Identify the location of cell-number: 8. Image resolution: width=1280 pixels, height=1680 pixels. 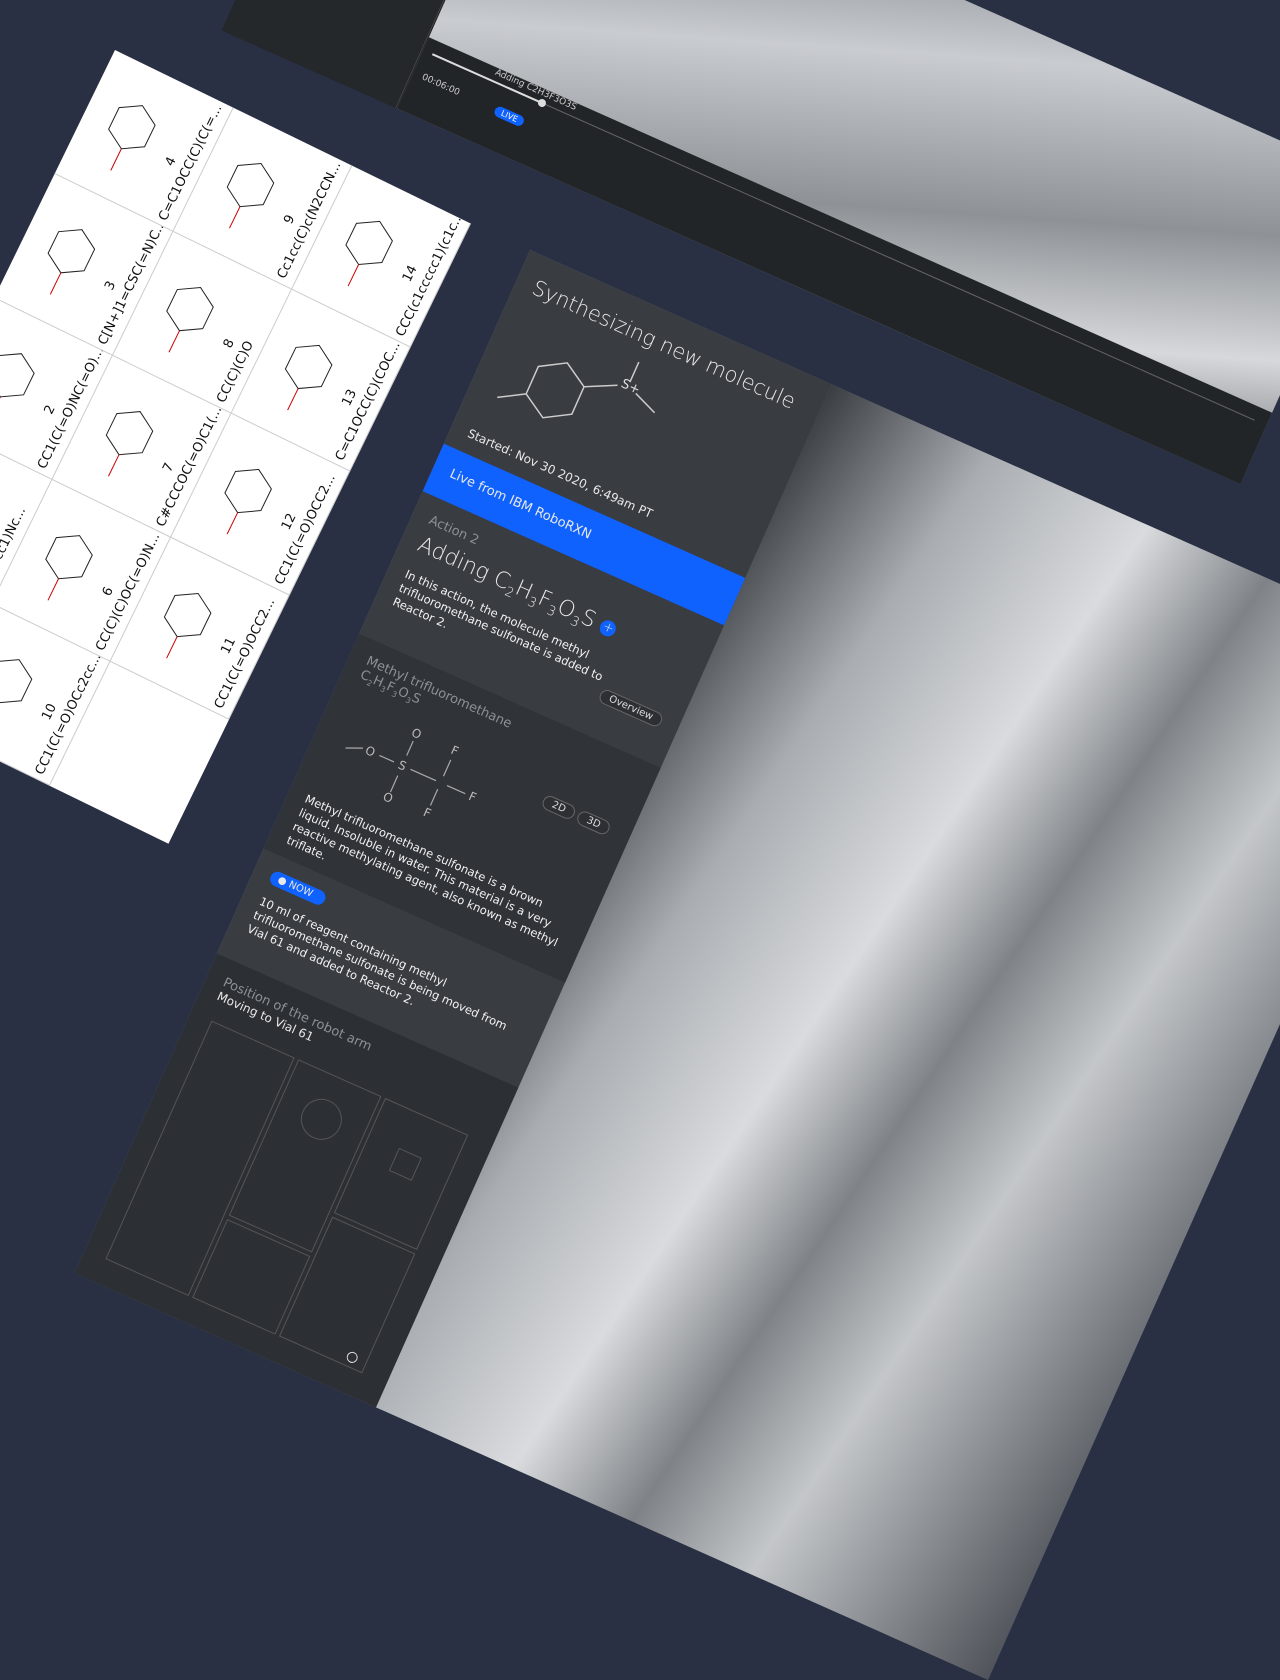
(229, 344).